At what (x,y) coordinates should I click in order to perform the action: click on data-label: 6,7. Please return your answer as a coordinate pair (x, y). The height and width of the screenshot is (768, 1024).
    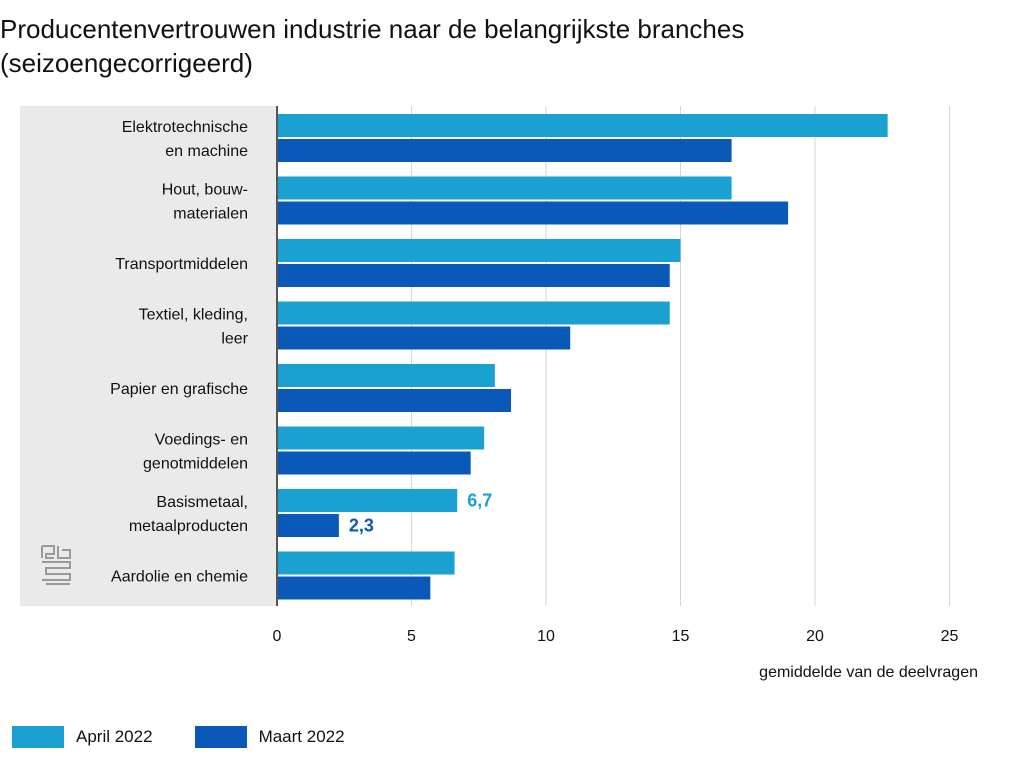
    Looking at the image, I should click on (479, 501).